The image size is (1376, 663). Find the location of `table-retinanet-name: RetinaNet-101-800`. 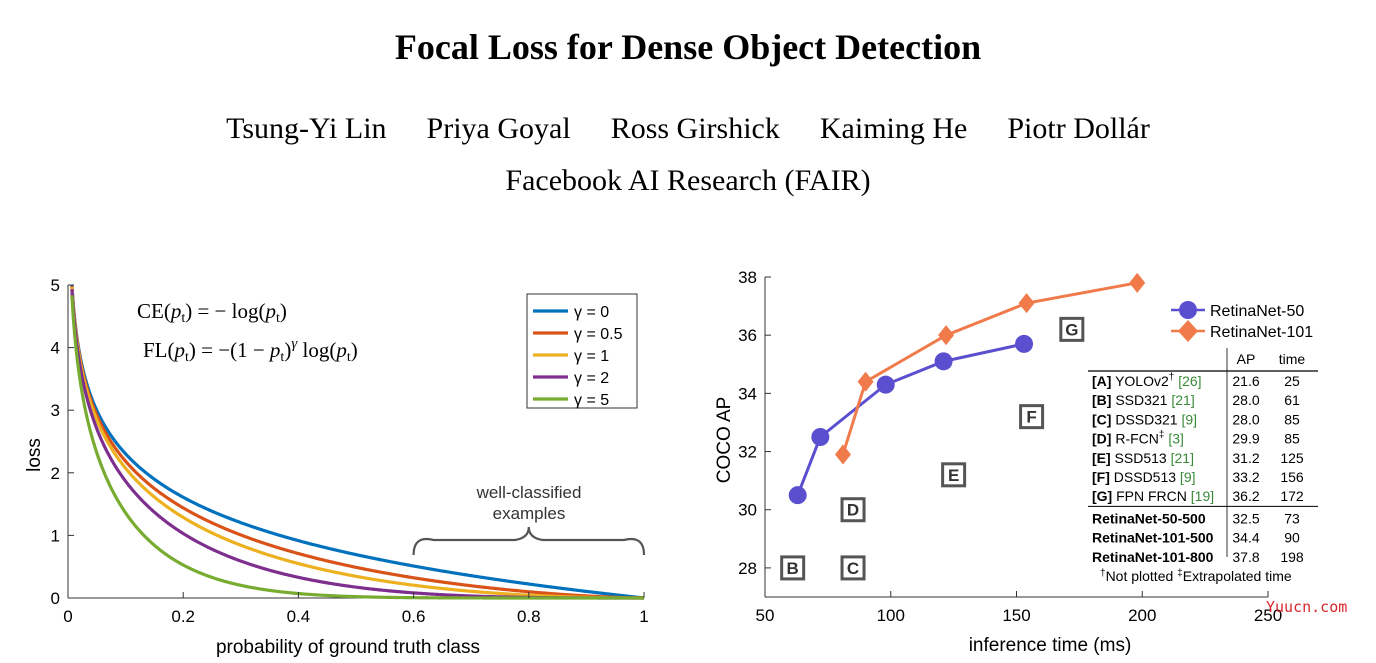

table-retinanet-name: RetinaNet-101-800 is located at coordinates (1153, 557).